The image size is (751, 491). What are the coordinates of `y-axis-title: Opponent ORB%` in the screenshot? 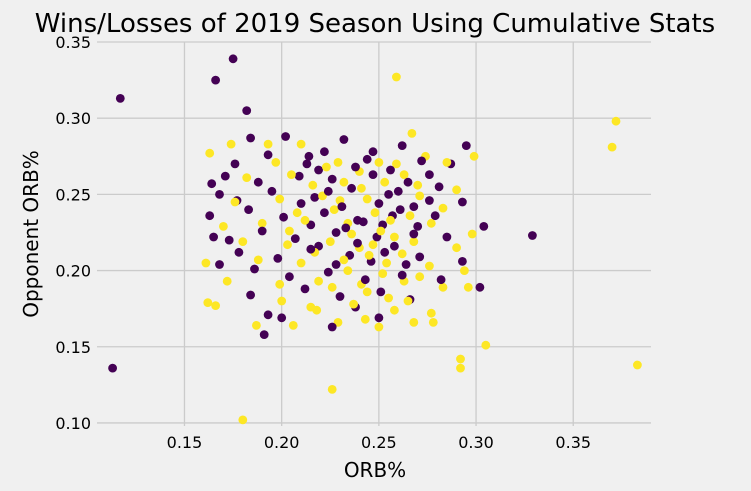 It's located at (31, 234).